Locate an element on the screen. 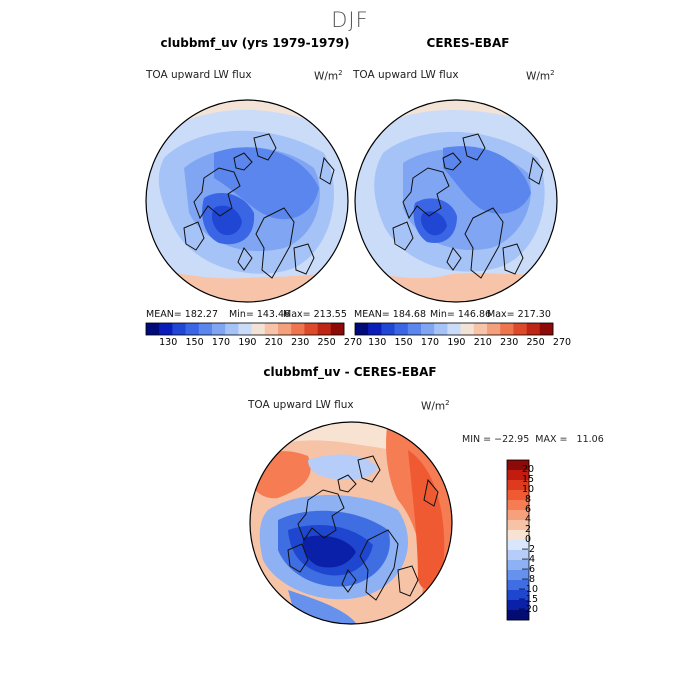 The width and height of the screenshot is (700, 700). model-colorbar-labels: 130 150 170 190 210 230 250 270 is located at coordinates (254, 343).